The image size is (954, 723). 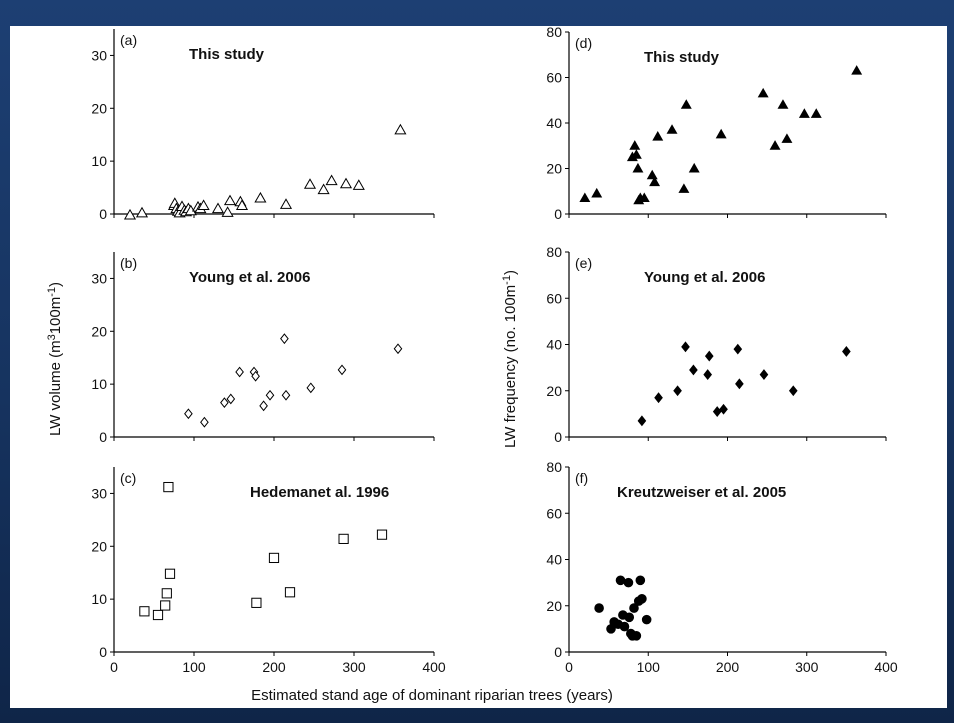 What do you see at coordinates (99, 278) in the screenshot?
I see `y-tick-label: 30` at bounding box center [99, 278].